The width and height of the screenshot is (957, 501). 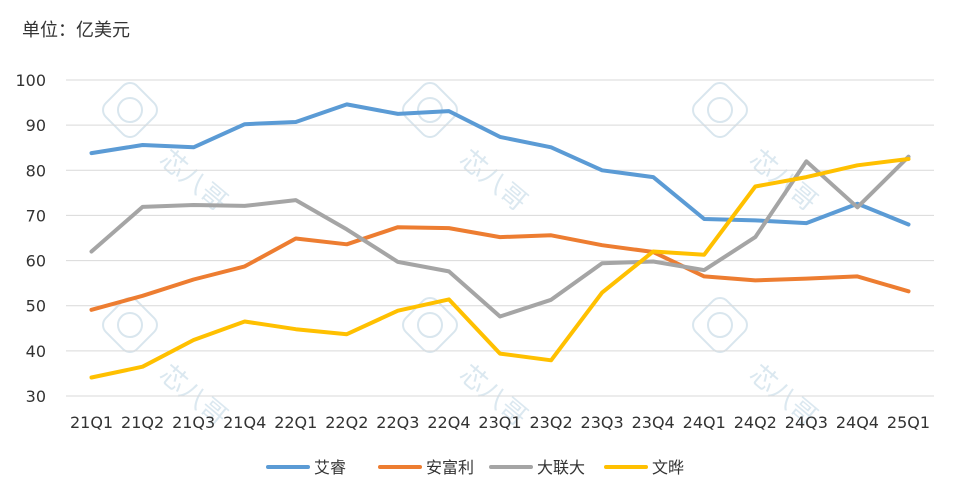 I want to click on legend-label: 安富利, so click(x=450, y=467).